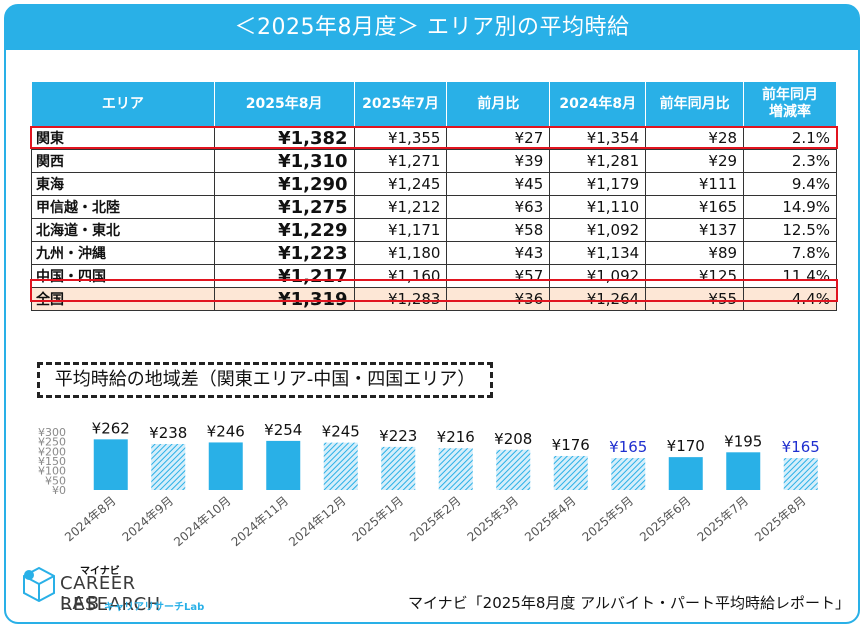 Image resolution: width=866 pixels, height=630 pixels. What do you see at coordinates (400, 161) in the screenshot?
I see `value-cell: ¥1,271` at bounding box center [400, 161].